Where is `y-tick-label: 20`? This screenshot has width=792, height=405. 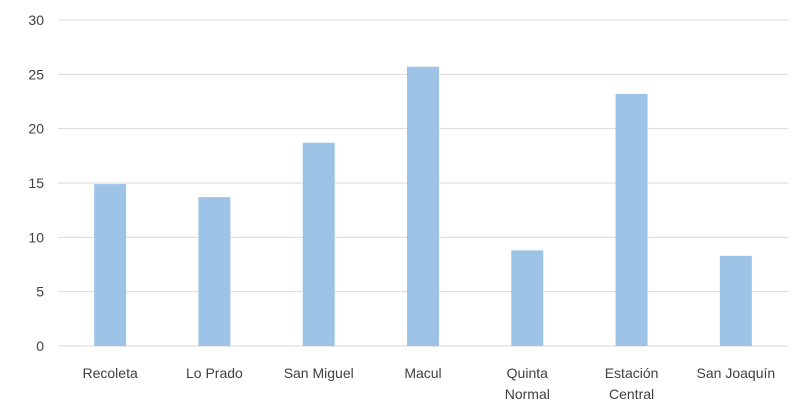 y-tick-label: 20 is located at coordinates (36, 129).